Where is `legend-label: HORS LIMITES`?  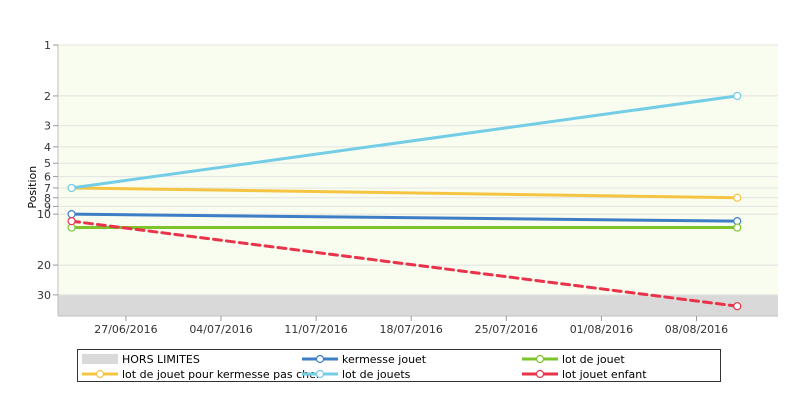
legend-label: HORS LIMITES is located at coordinates (161, 359).